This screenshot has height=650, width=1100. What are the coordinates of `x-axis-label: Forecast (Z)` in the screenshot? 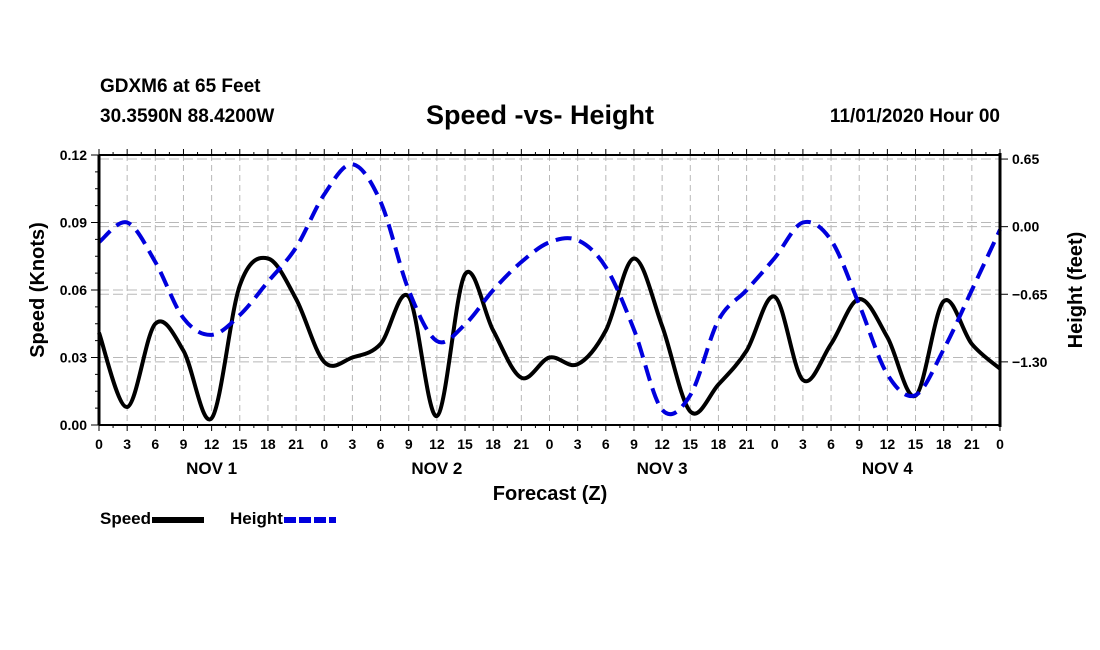 It's located at (550, 494).